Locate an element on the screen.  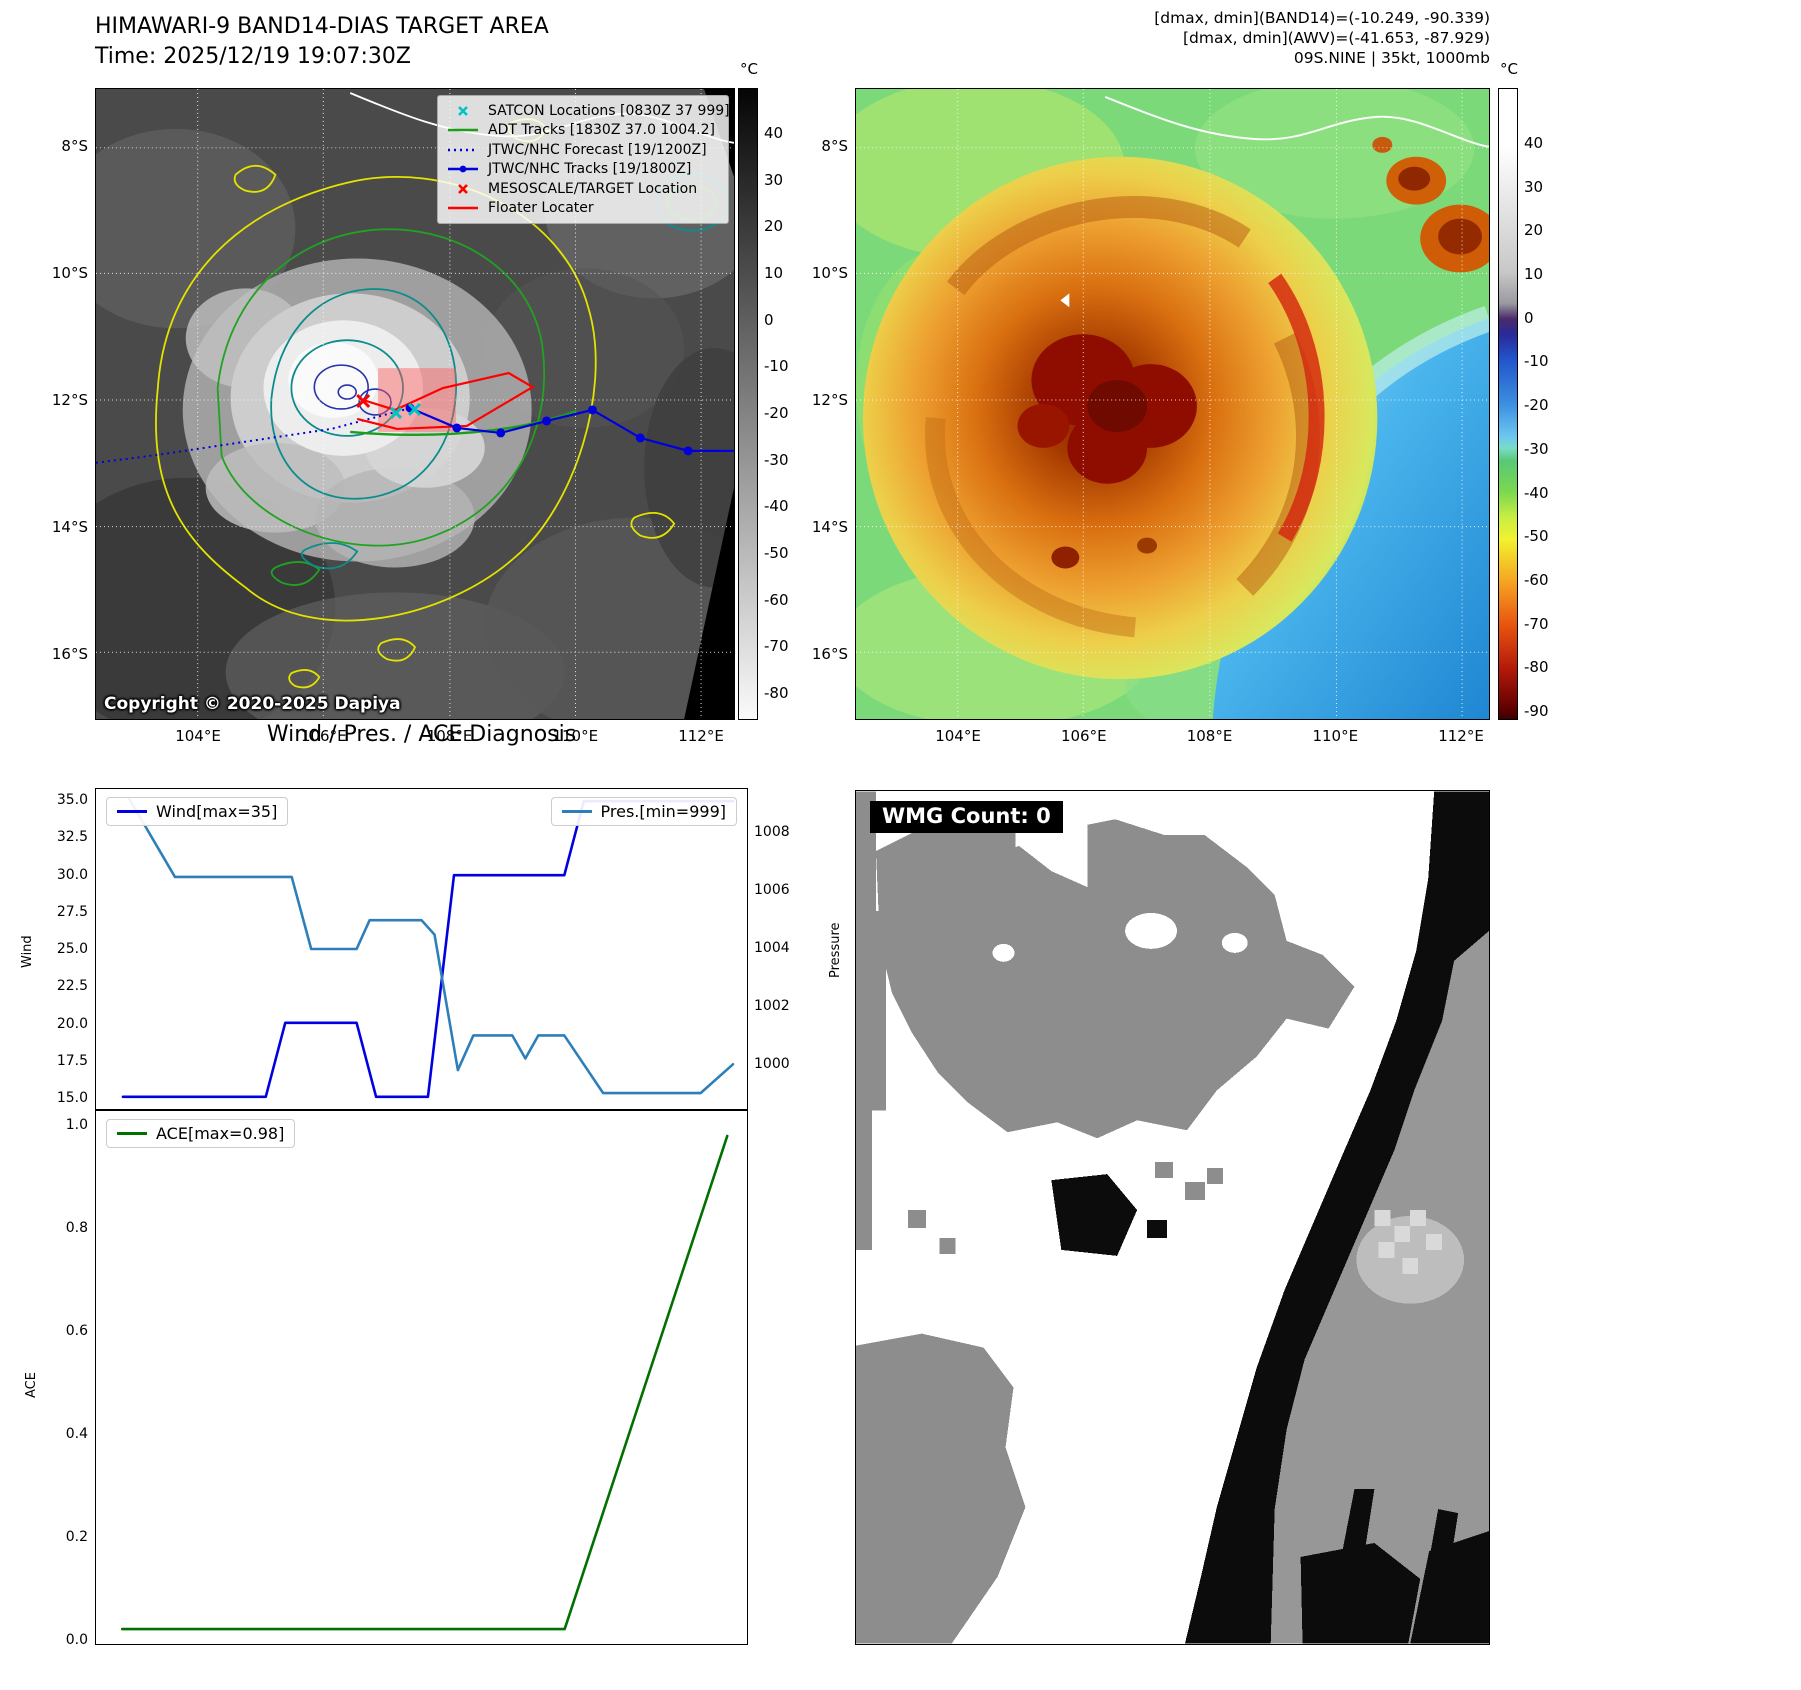
legend-label: JTWC/NHC Tracks [19/1800Z] is located at coordinates (590, 169).